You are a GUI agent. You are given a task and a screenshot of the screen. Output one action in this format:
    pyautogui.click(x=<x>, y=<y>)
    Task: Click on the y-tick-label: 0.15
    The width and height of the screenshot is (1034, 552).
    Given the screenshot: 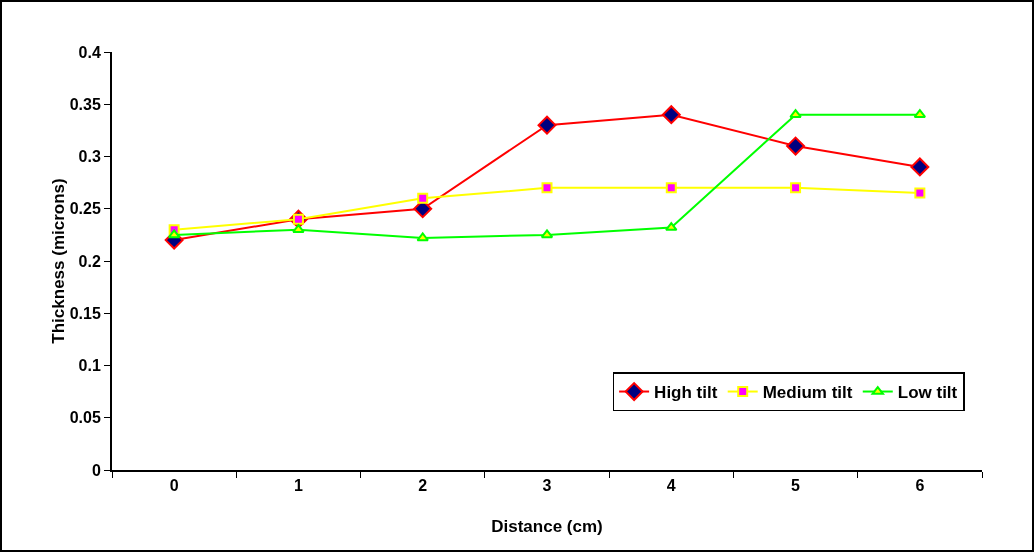 What is the action you would take?
    pyautogui.click(x=85, y=313)
    